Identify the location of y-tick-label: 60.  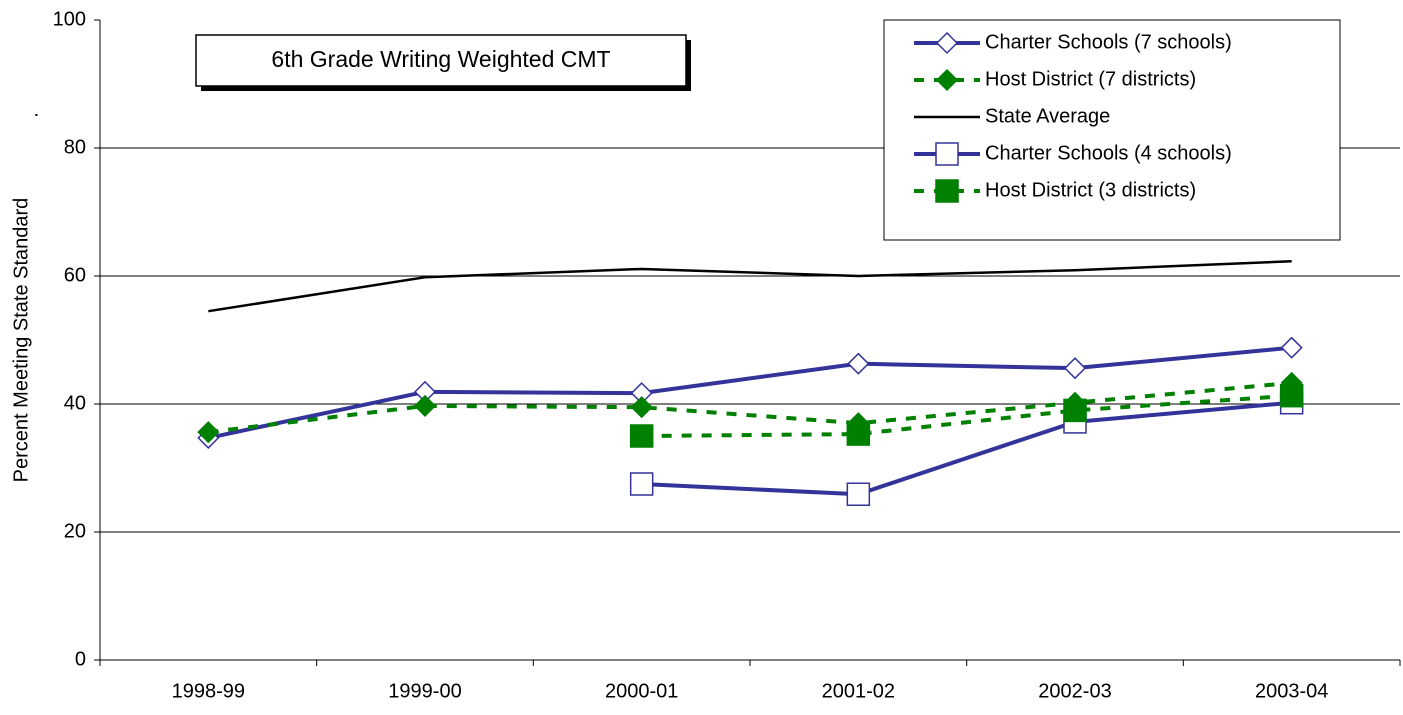
(75, 275).